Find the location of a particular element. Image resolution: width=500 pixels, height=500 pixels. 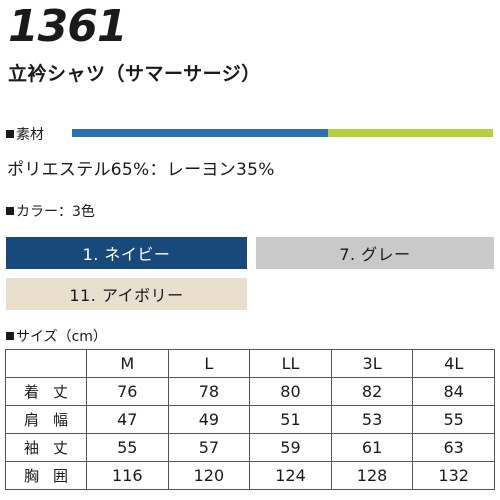

size-table-header-row: M L LL 3L 4L is located at coordinates (250, 363).